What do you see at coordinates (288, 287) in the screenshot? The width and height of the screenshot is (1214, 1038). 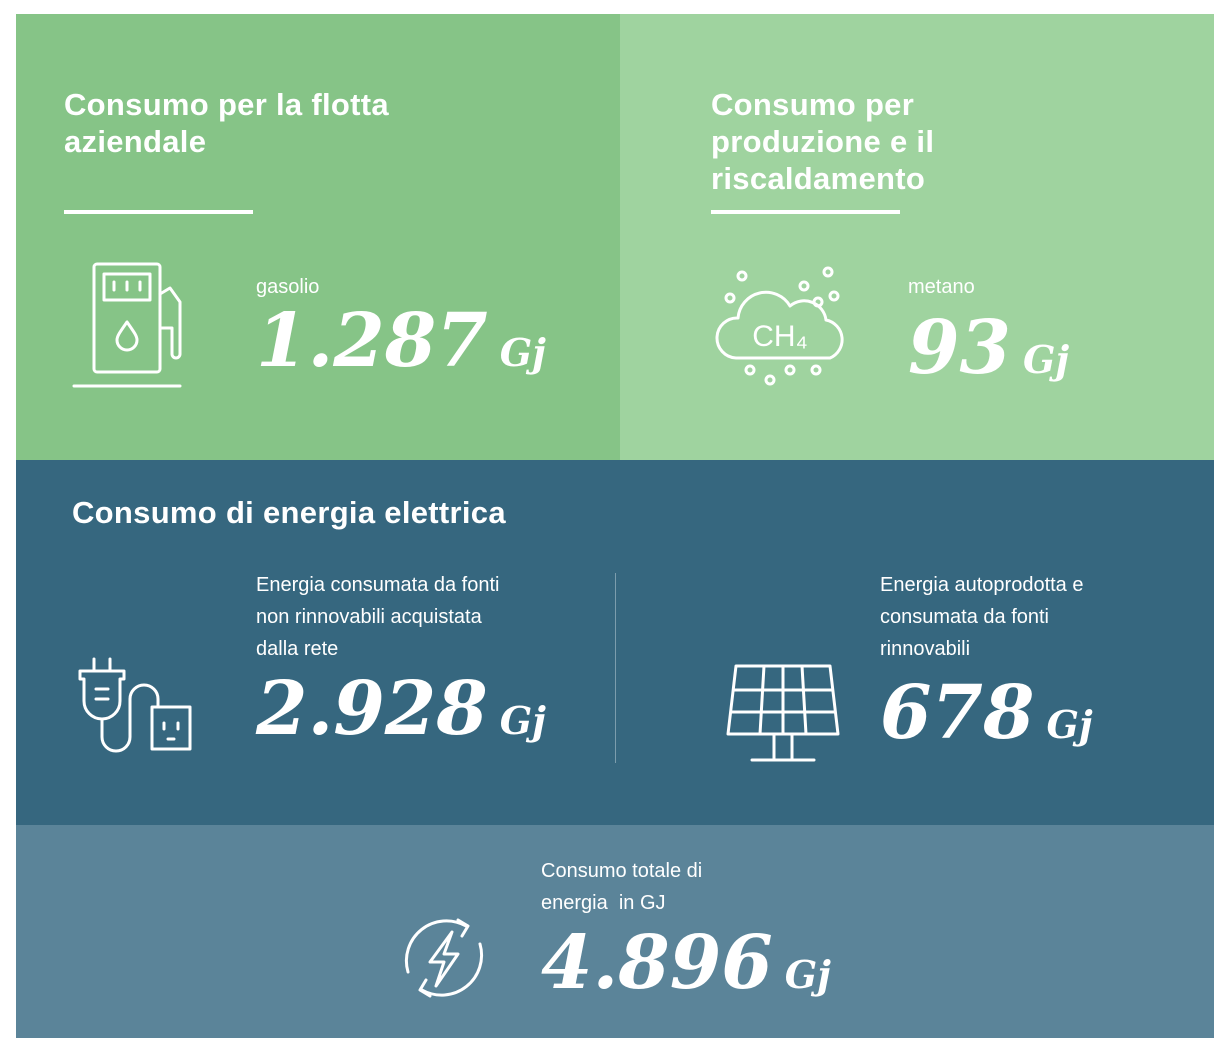 I see `fuel-label: gasolio` at bounding box center [288, 287].